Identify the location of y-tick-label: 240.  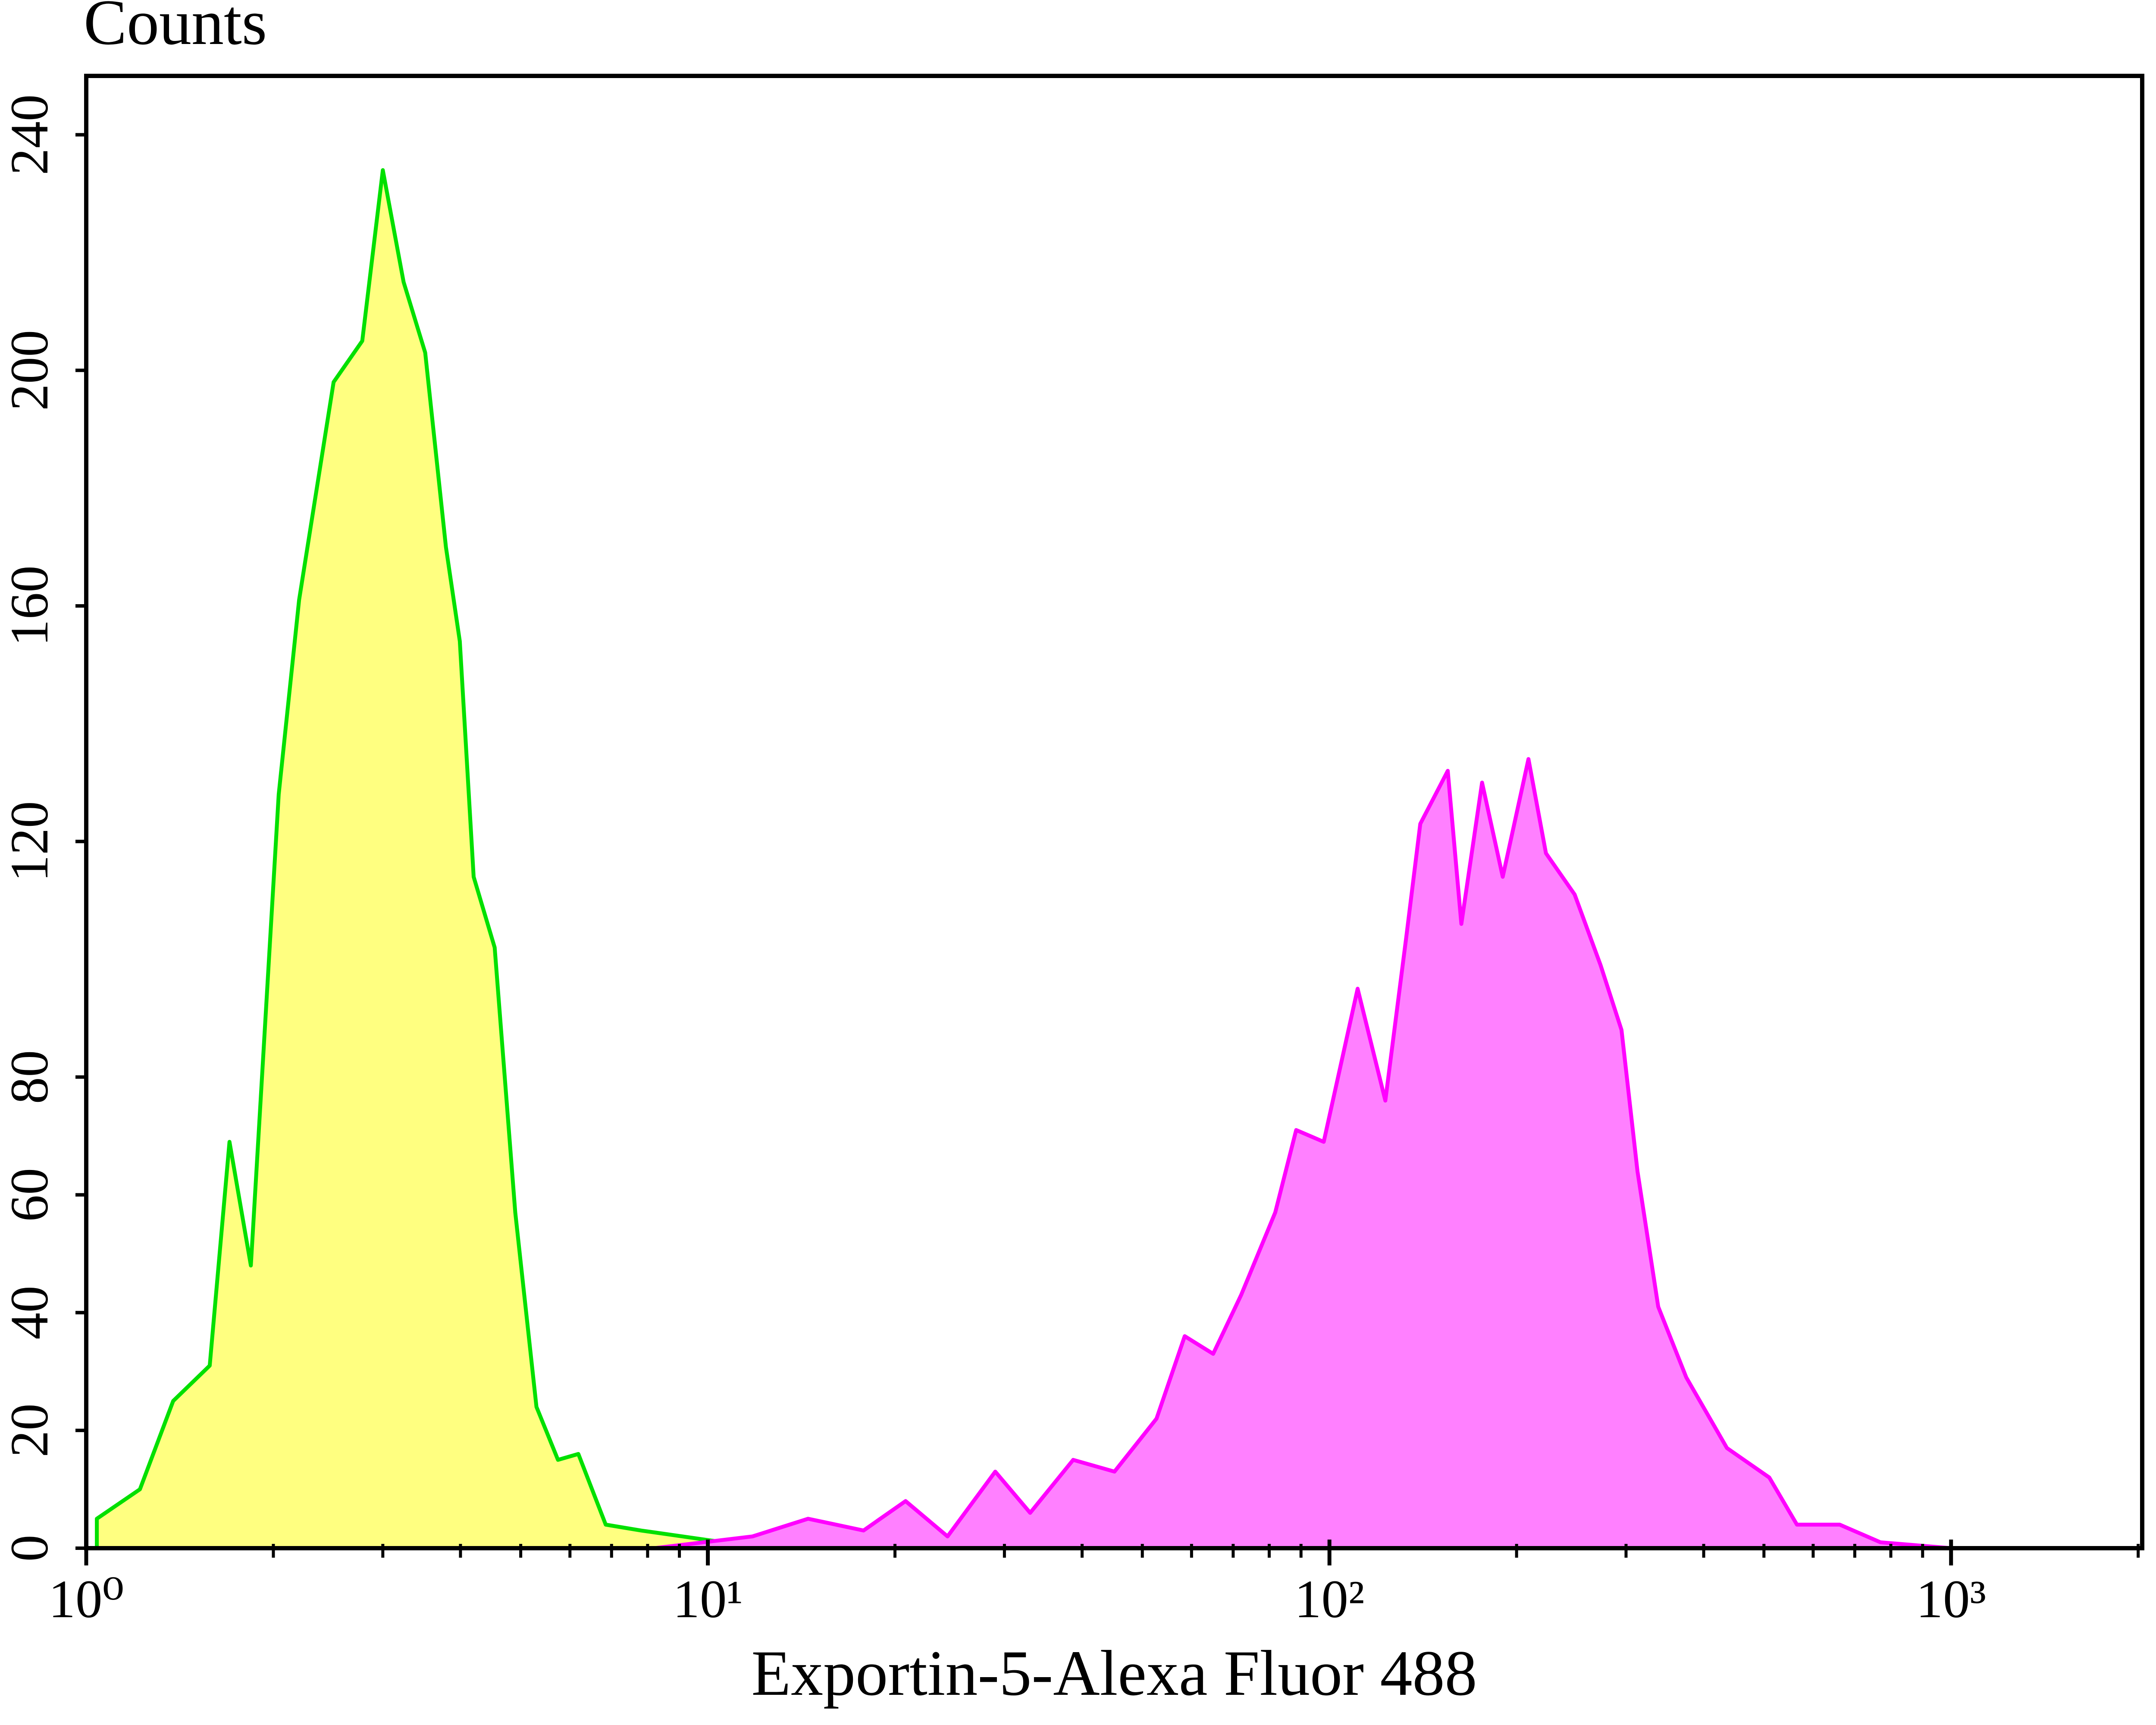
(30, 135).